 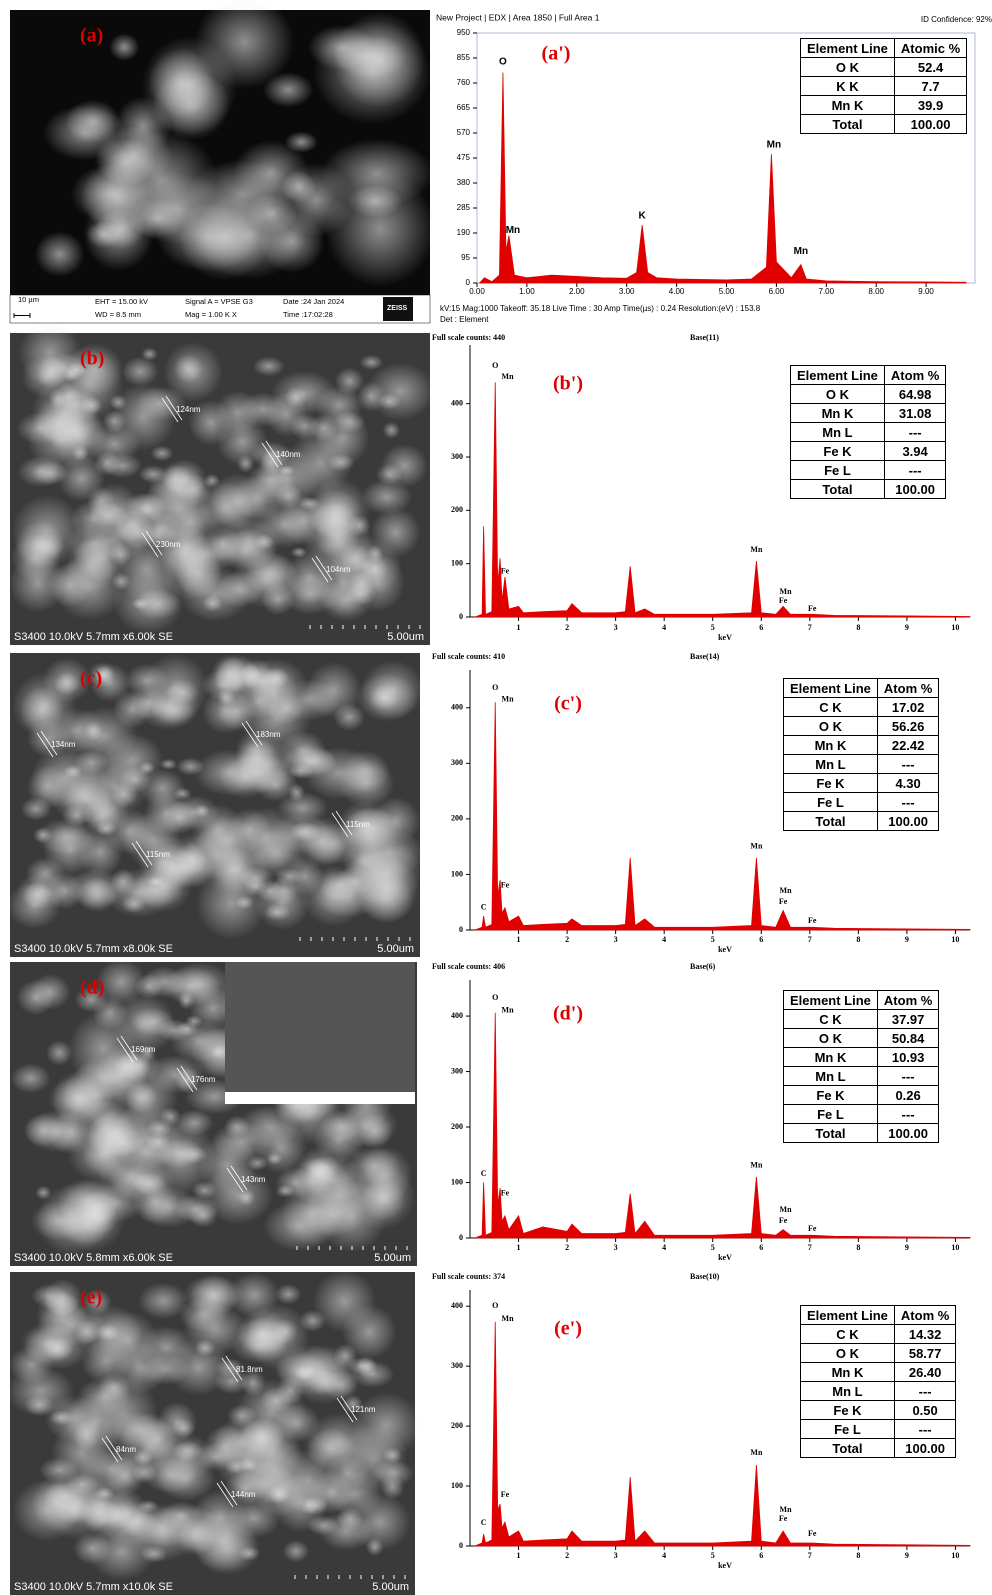 What do you see at coordinates (93, 1587) in the screenshot?
I see `sem-info: S3400 10.0kV 5.7mm x10.0k SE` at bounding box center [93, 1587].